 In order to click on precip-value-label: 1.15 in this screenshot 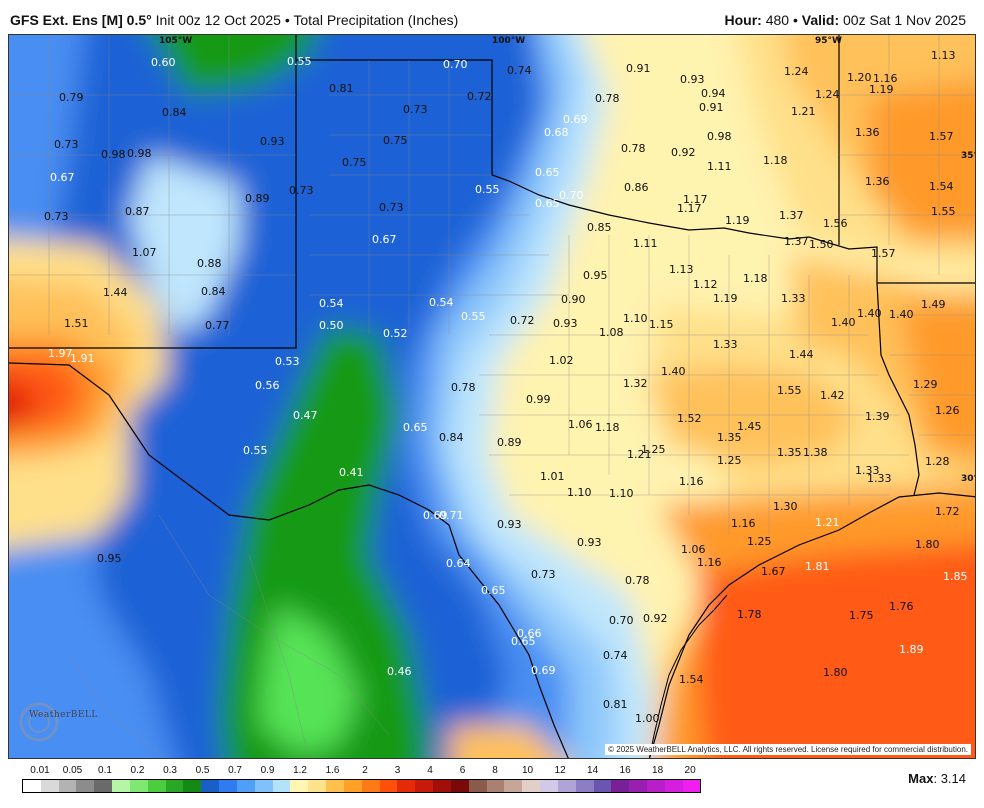, I will do `click(661, 324)`.